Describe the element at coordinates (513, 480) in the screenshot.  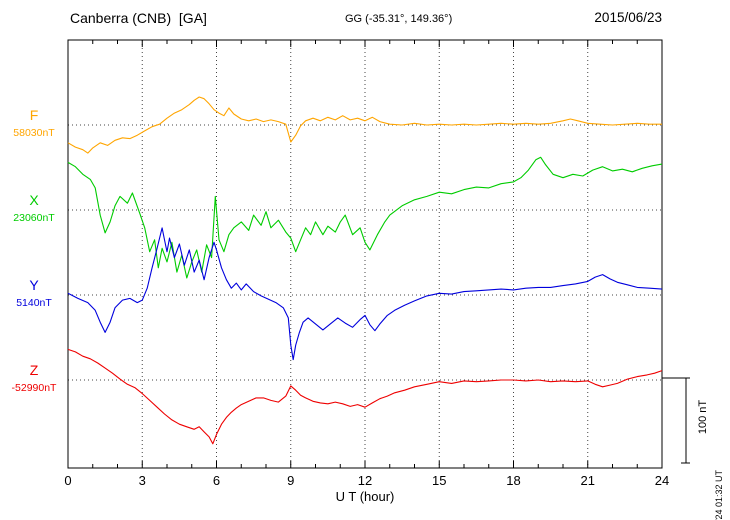
I see `svg-text: 18` at that location.